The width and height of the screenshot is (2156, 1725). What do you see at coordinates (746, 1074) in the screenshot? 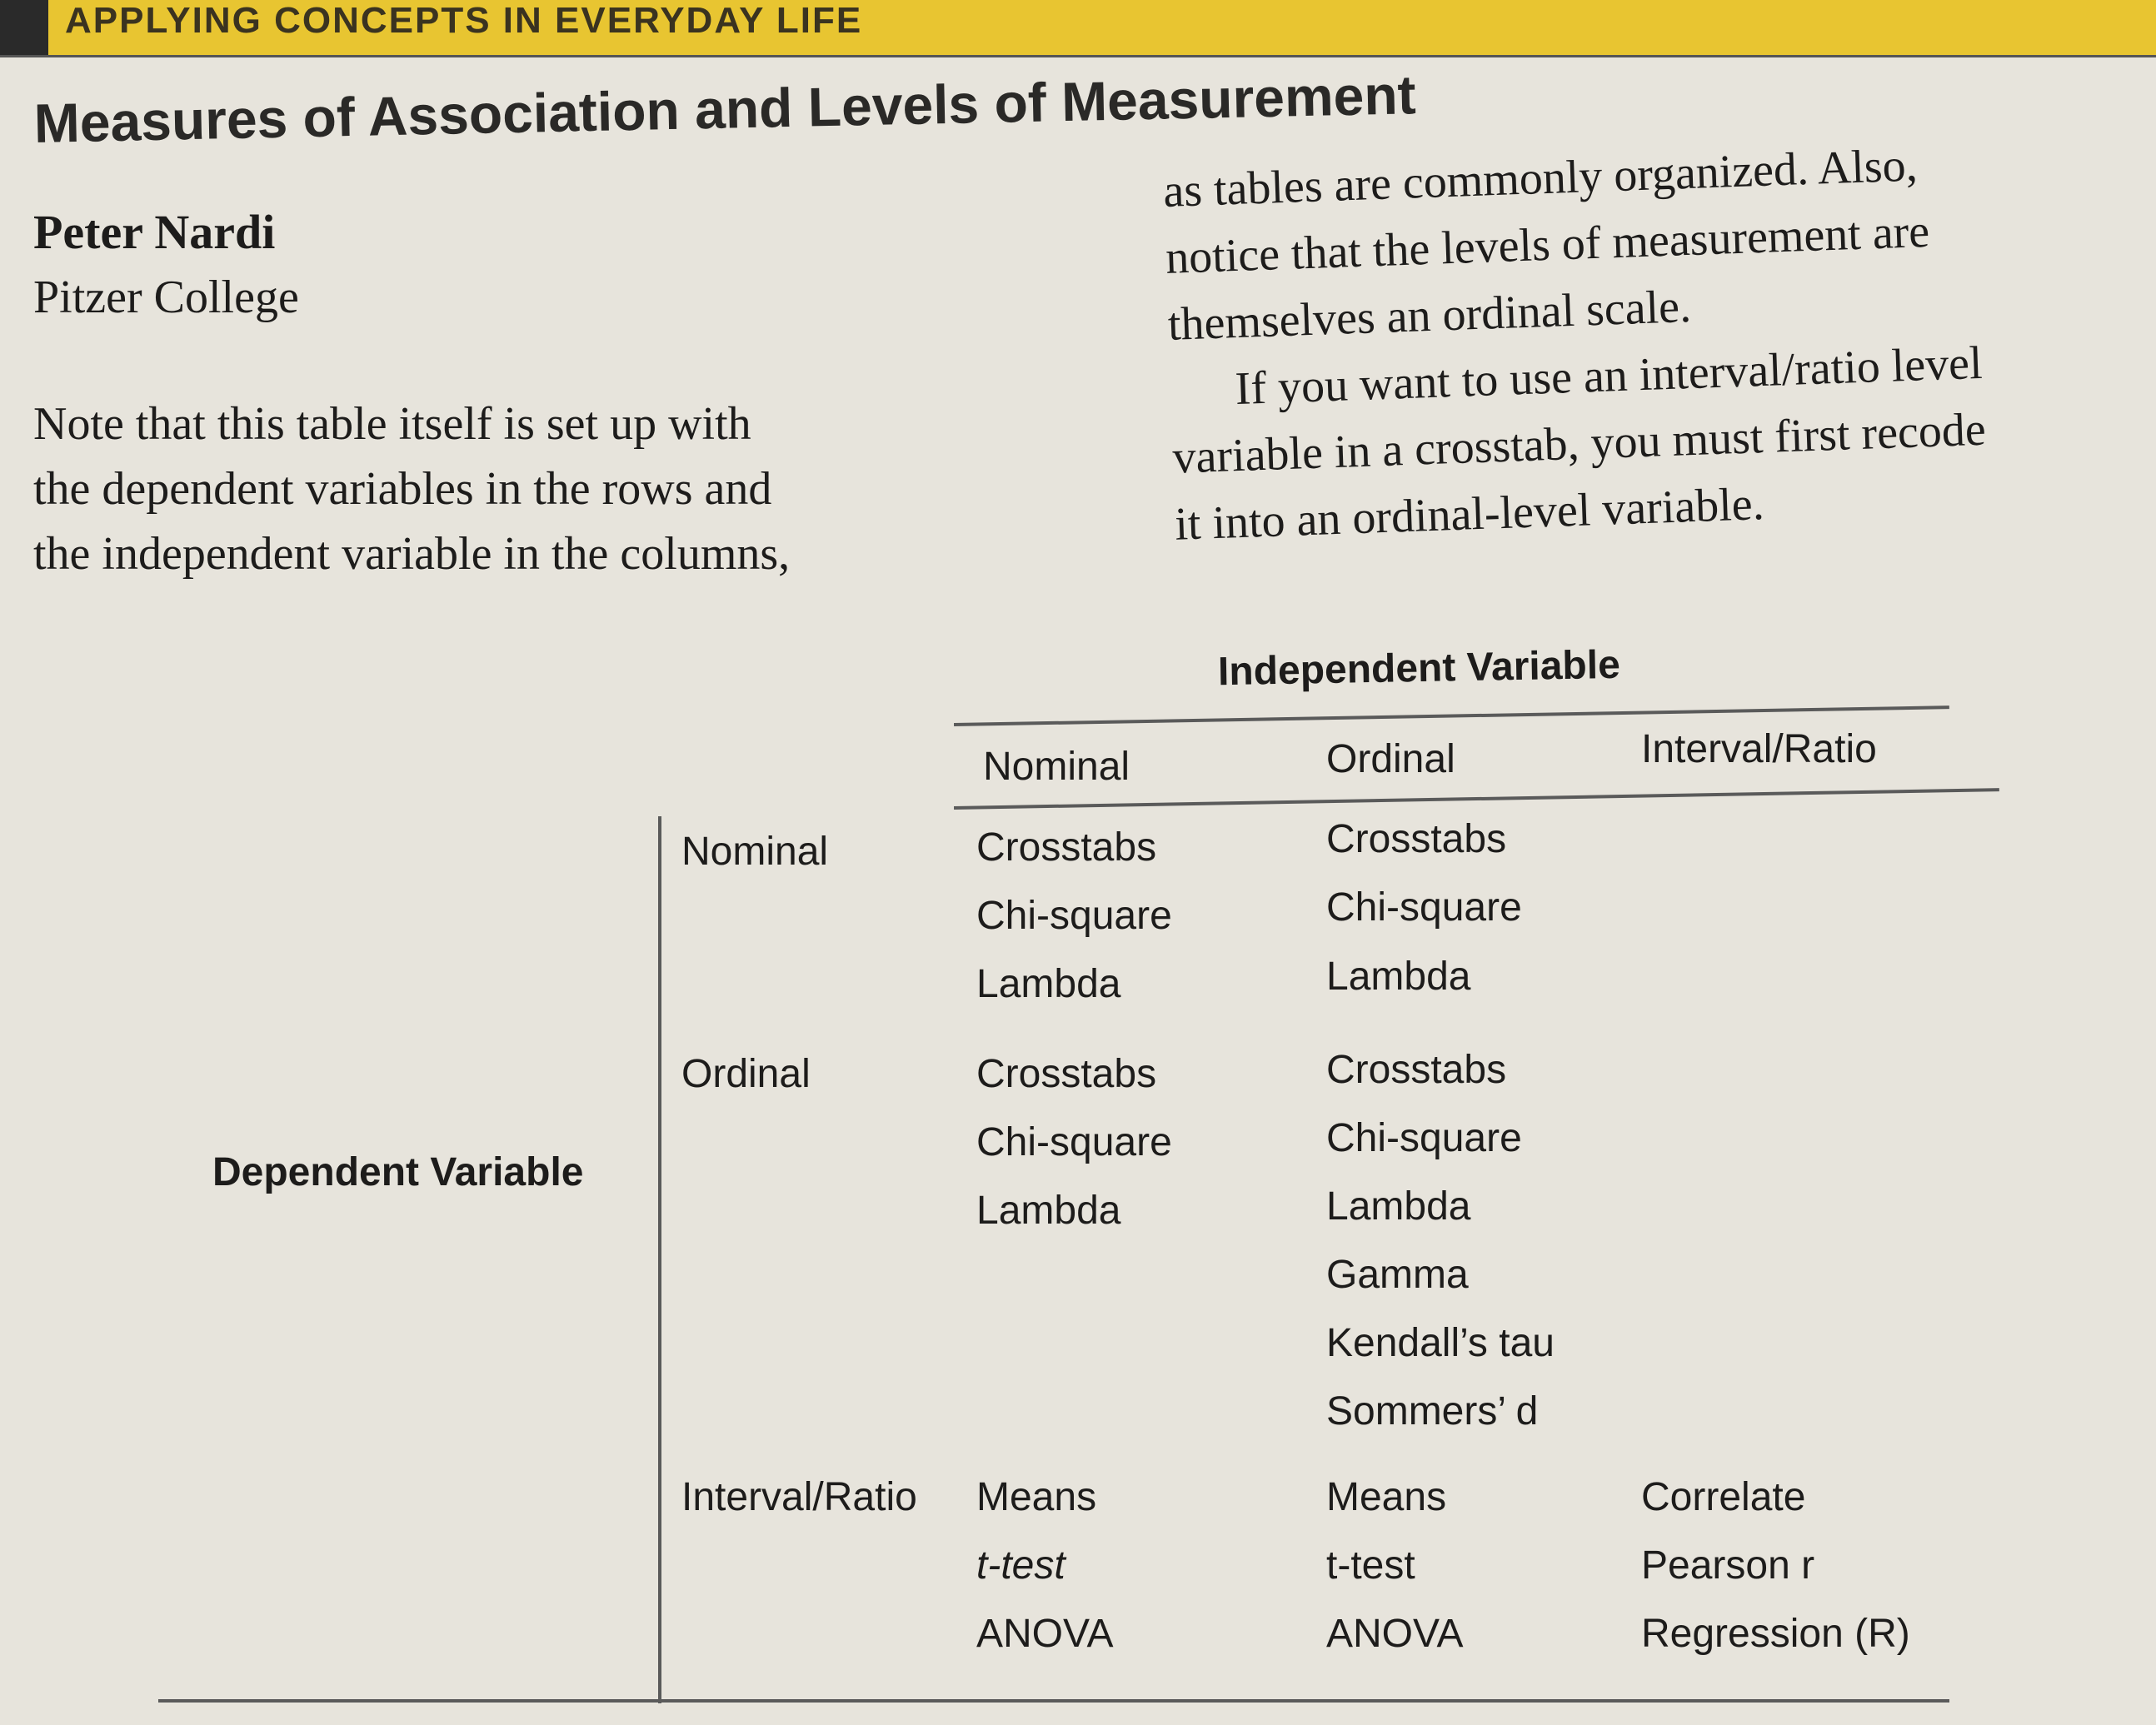
I see `row-label-ordinal: Ordinal` at bounding box center [746, 1074].